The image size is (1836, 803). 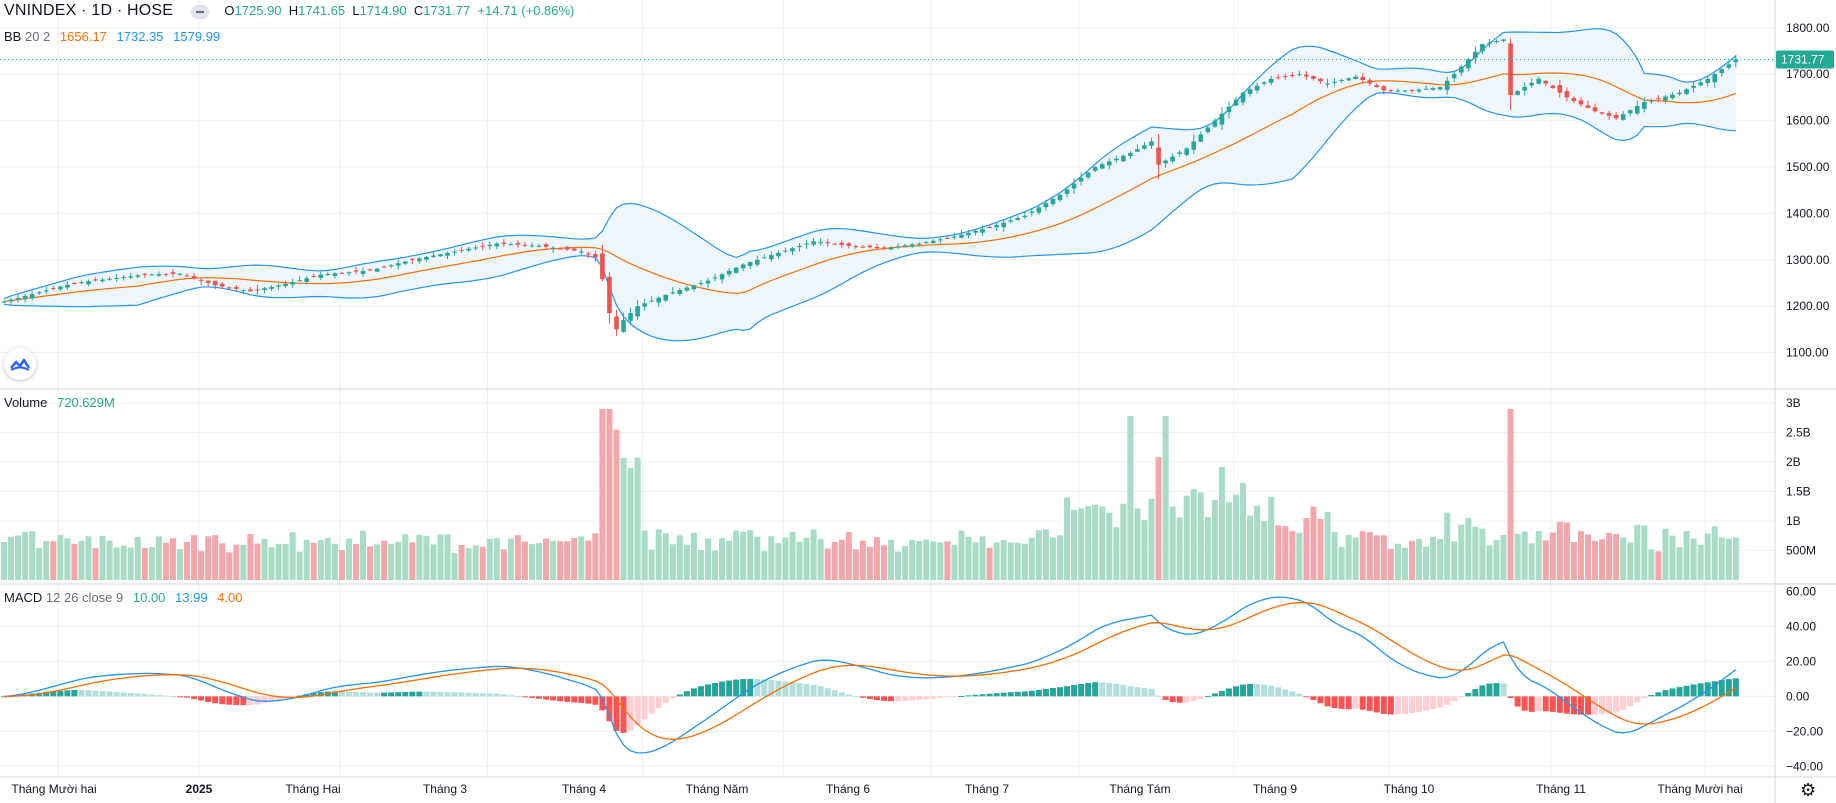 I want to click on volume-legend: Volume 720.629M, so click(x=59, y=403).